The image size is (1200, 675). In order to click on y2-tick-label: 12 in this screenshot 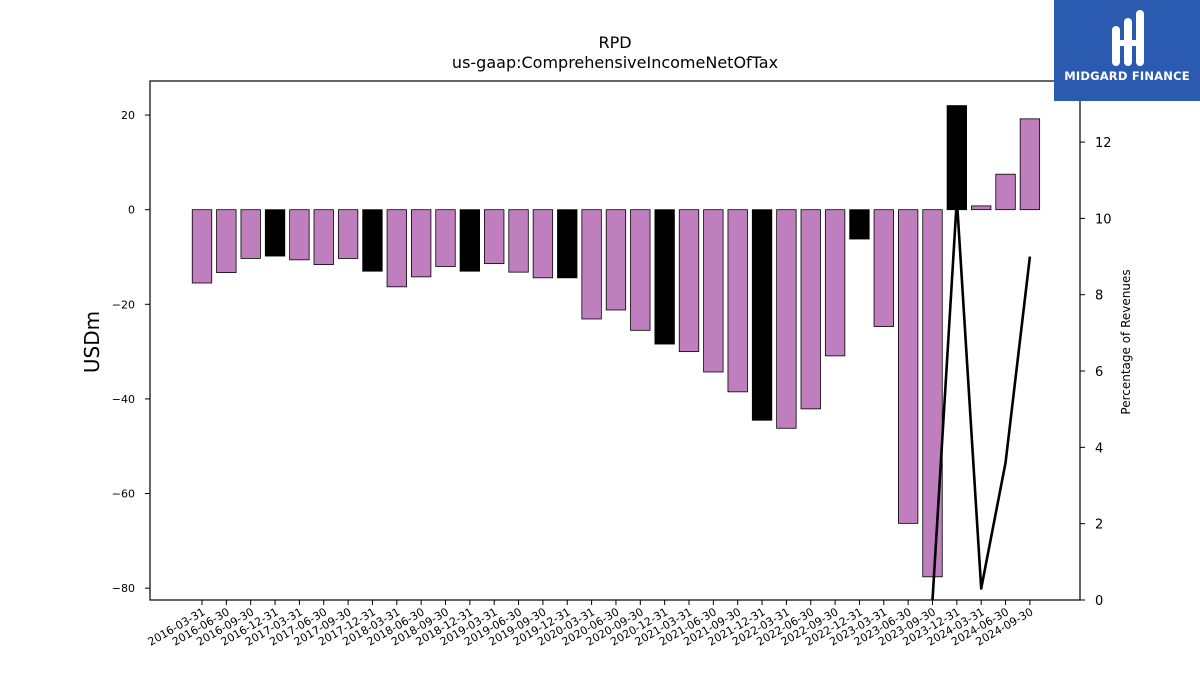, I will do `click(1103, 143)`.